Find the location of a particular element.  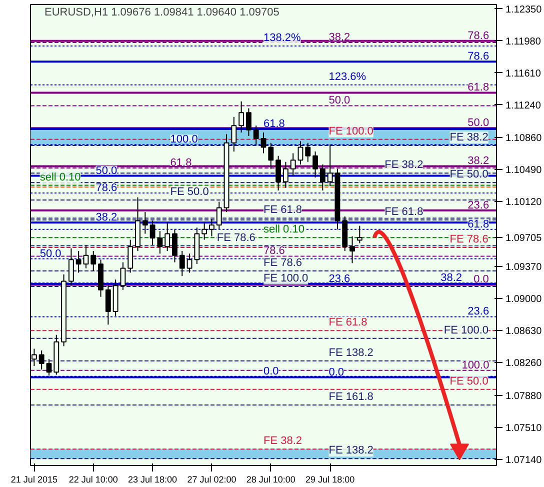

annotation: 123.6% is located at coordinates (347, 76).